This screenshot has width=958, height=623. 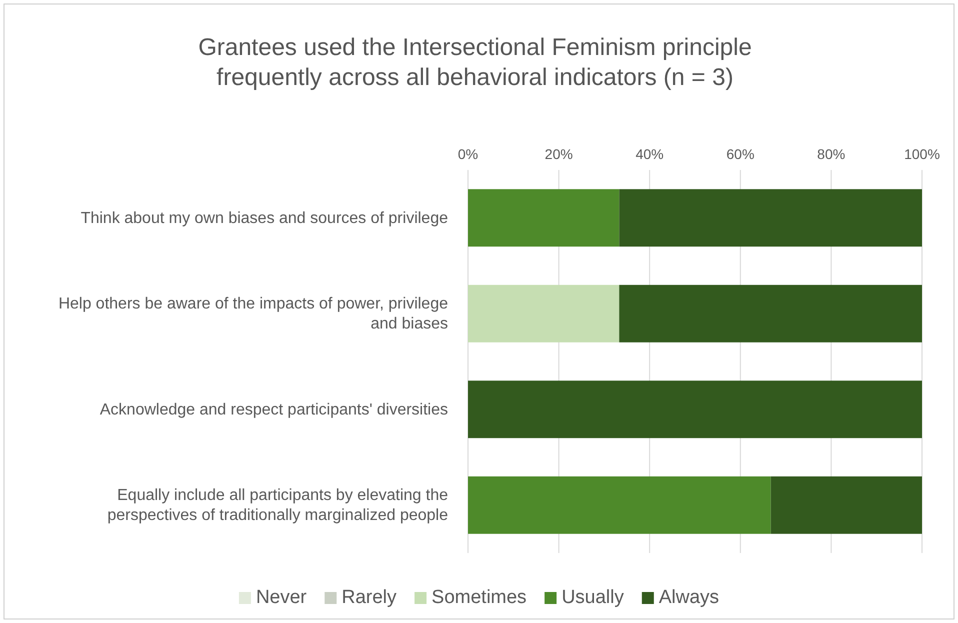 What do you see at coordinates (253, 314) in the screenshot?
I see `y-tick-label: Help others be aware of the impacts of power, privilege and biases` at bounding box center [253, 314].